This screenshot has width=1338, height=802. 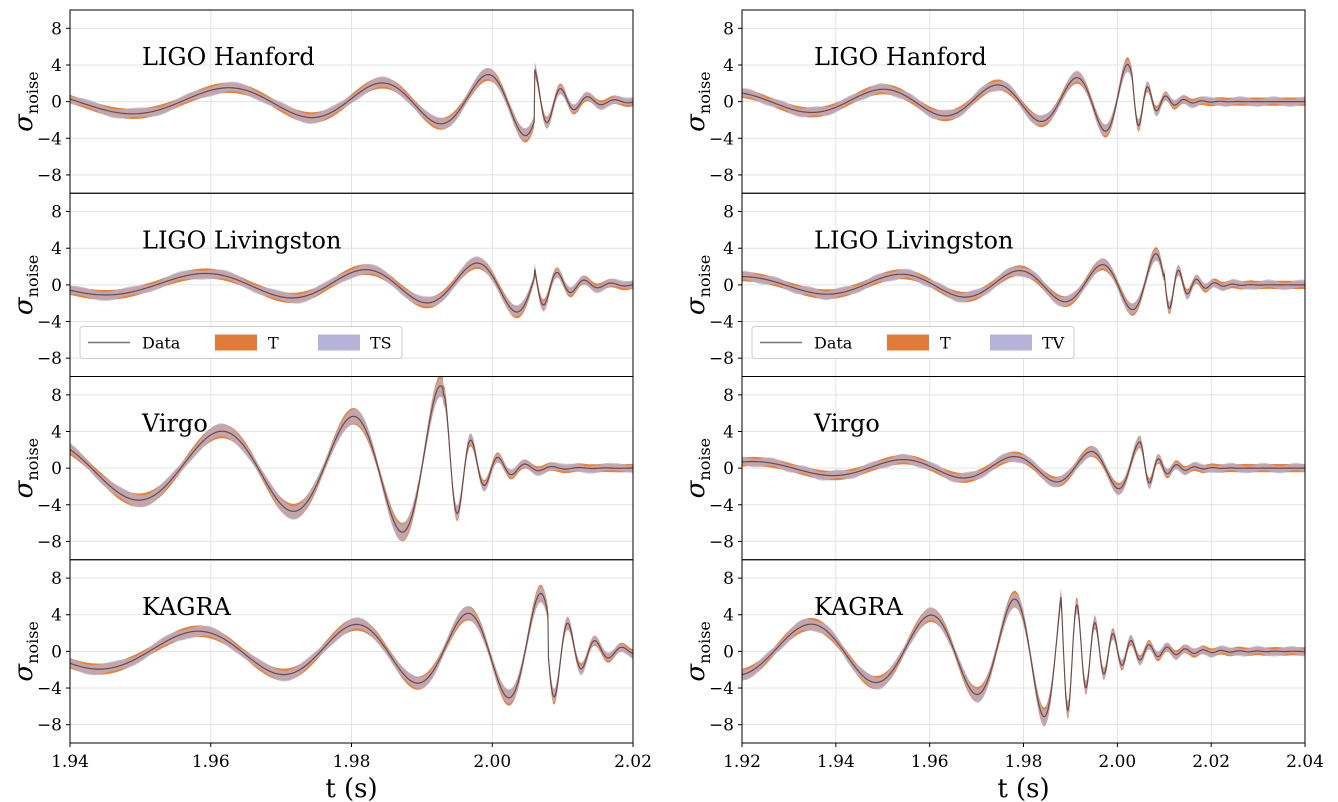 I want to click on legend-second-label: TS, so click(x=381, y=343).